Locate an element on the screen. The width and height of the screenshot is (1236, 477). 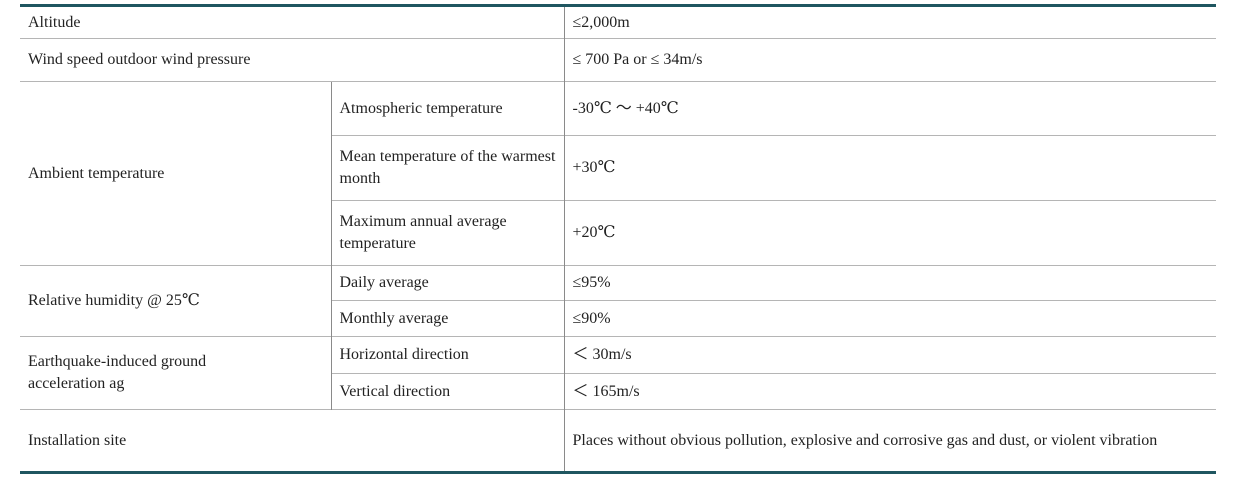
table-row: Vertical direction ＜ 165m/s is located at coordinates (618, 391).